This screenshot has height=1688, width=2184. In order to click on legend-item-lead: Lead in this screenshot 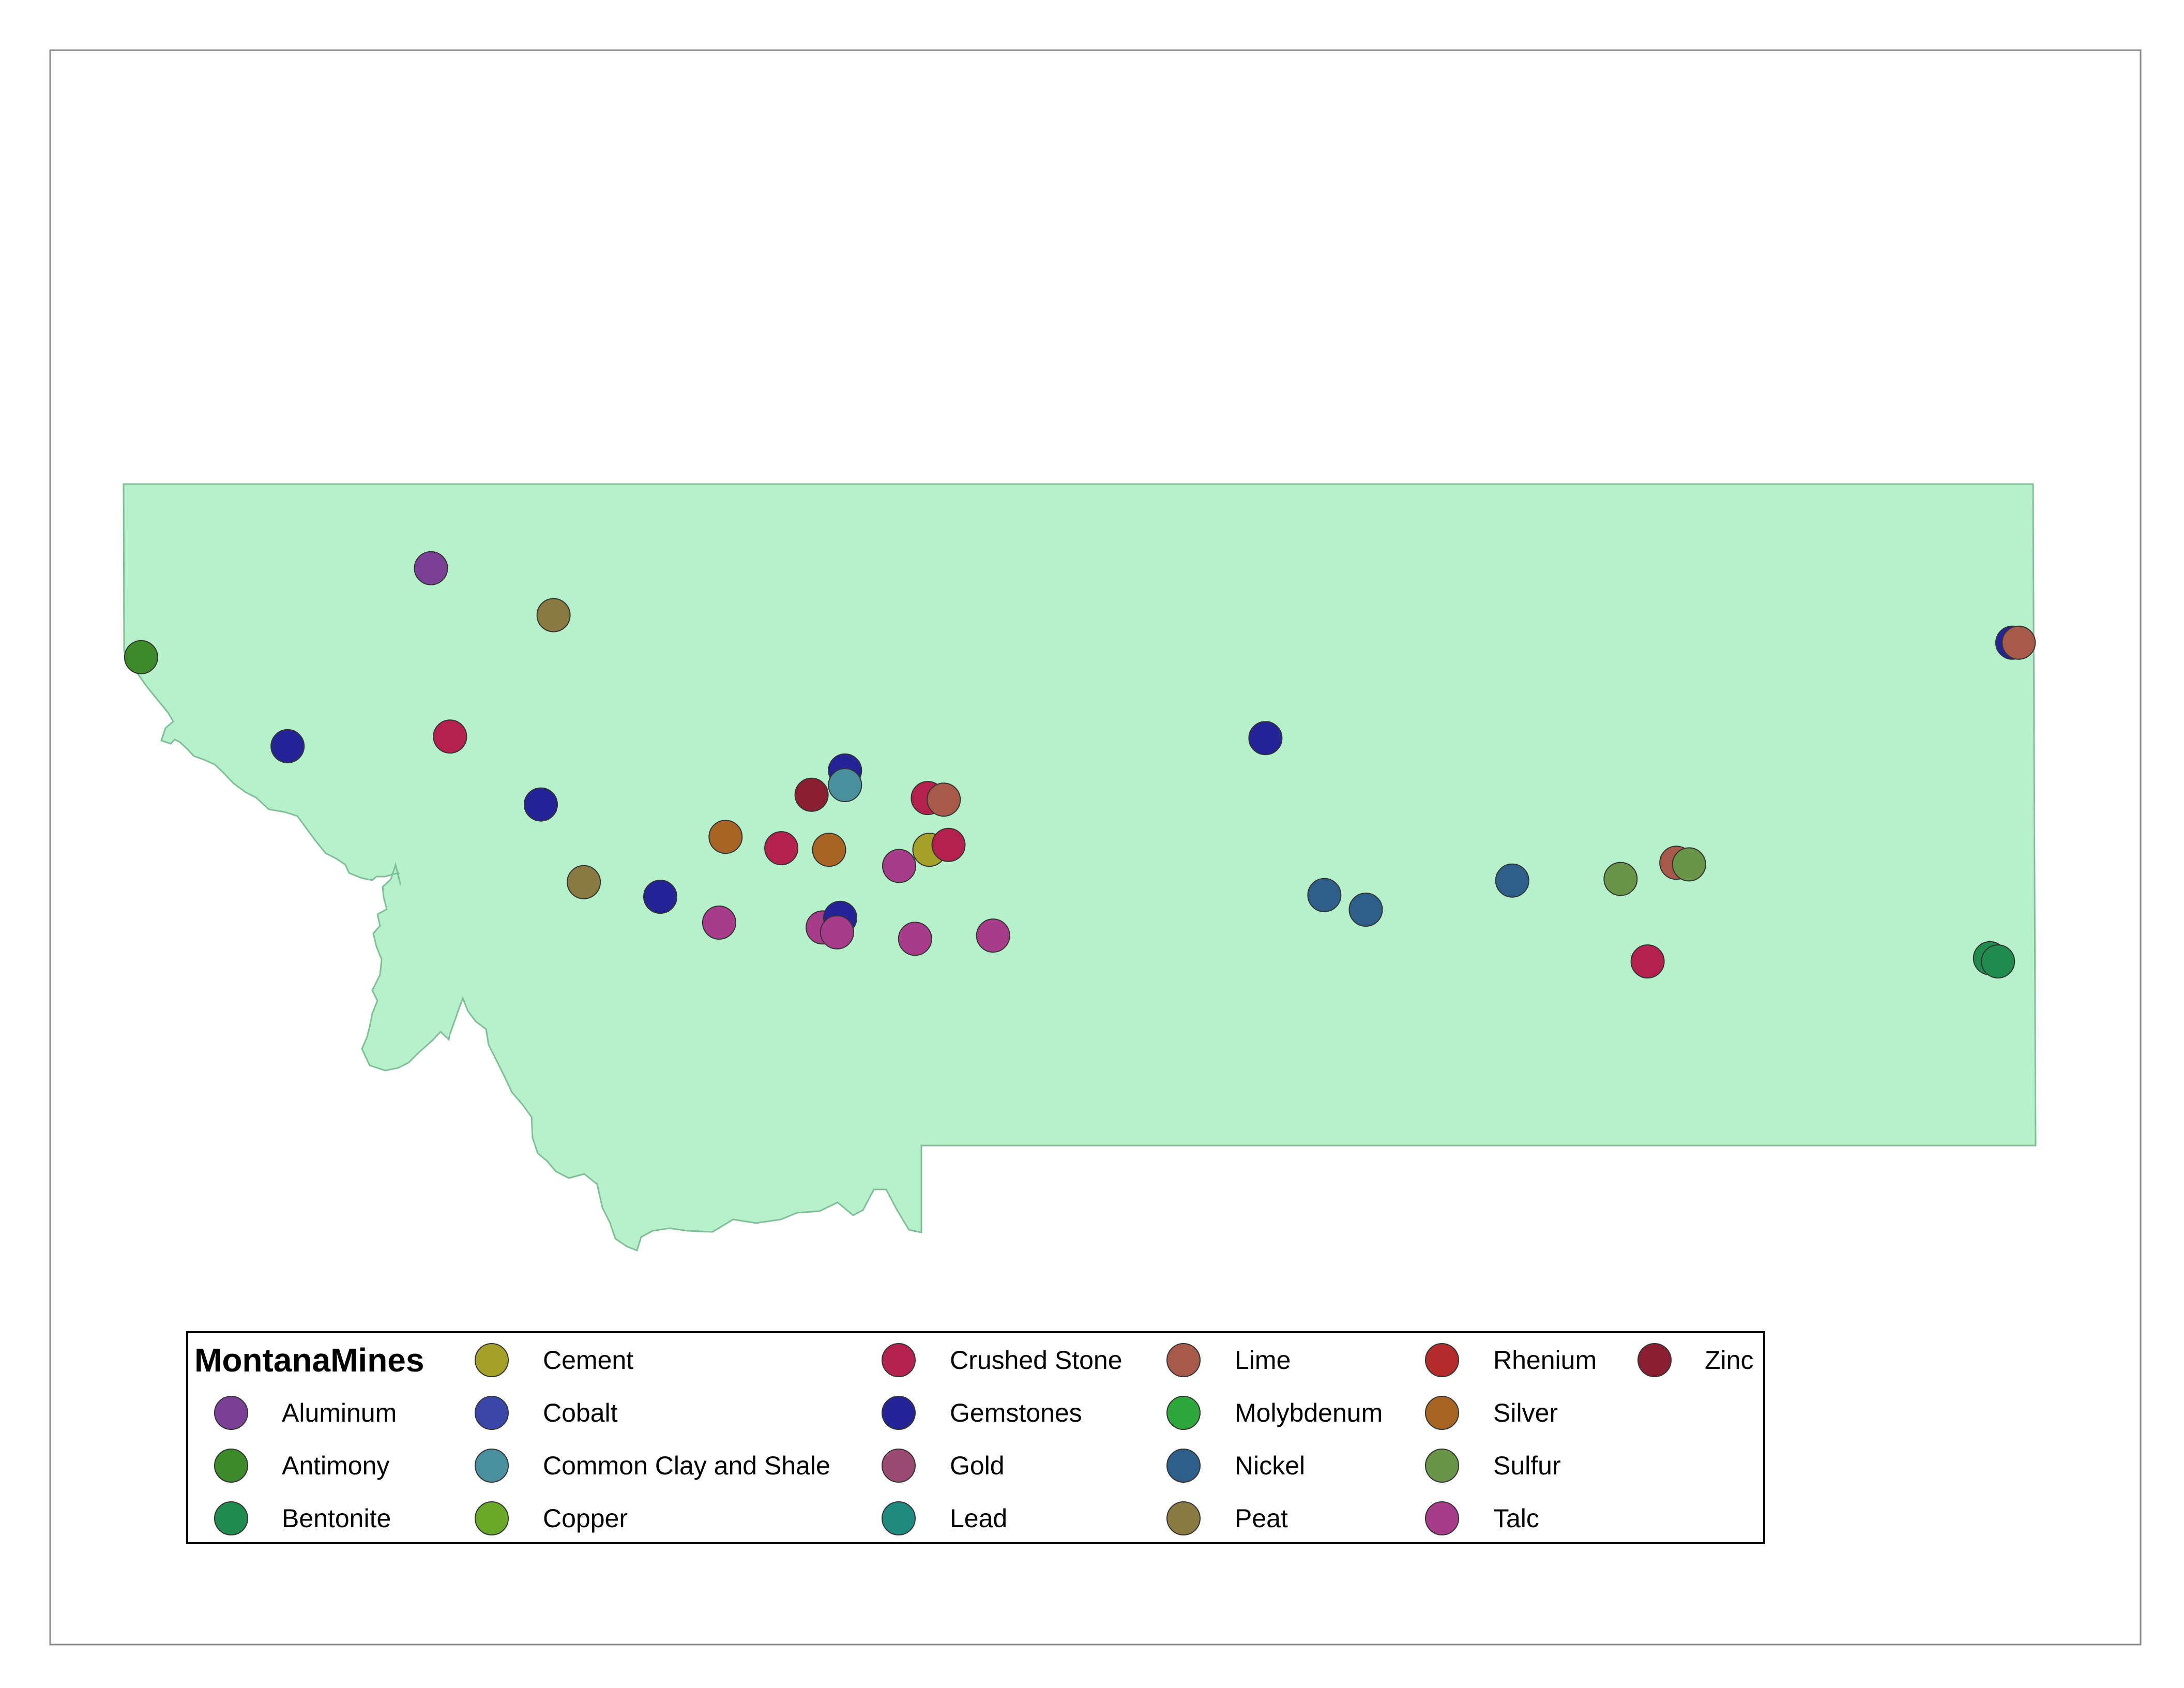, I will do `click(944, 1518)`.